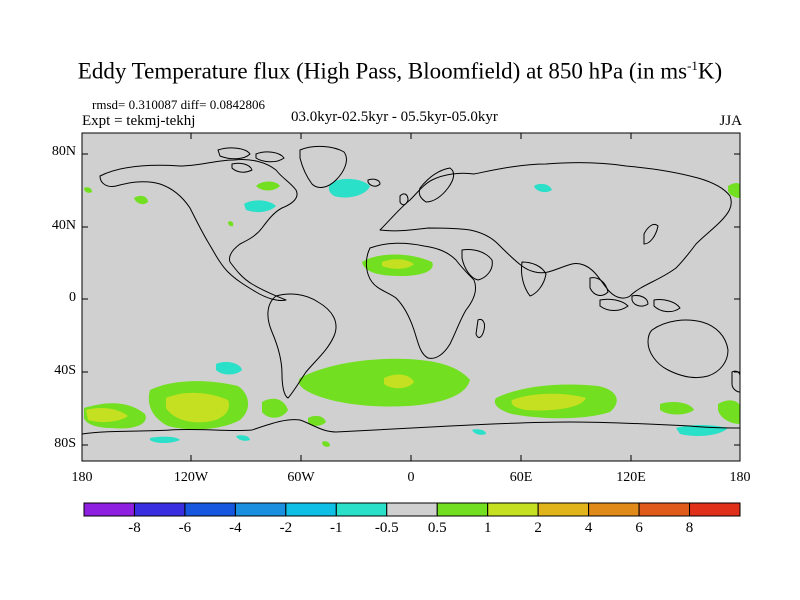  I want to click on colorbar-label: -2, so click(286, 528).